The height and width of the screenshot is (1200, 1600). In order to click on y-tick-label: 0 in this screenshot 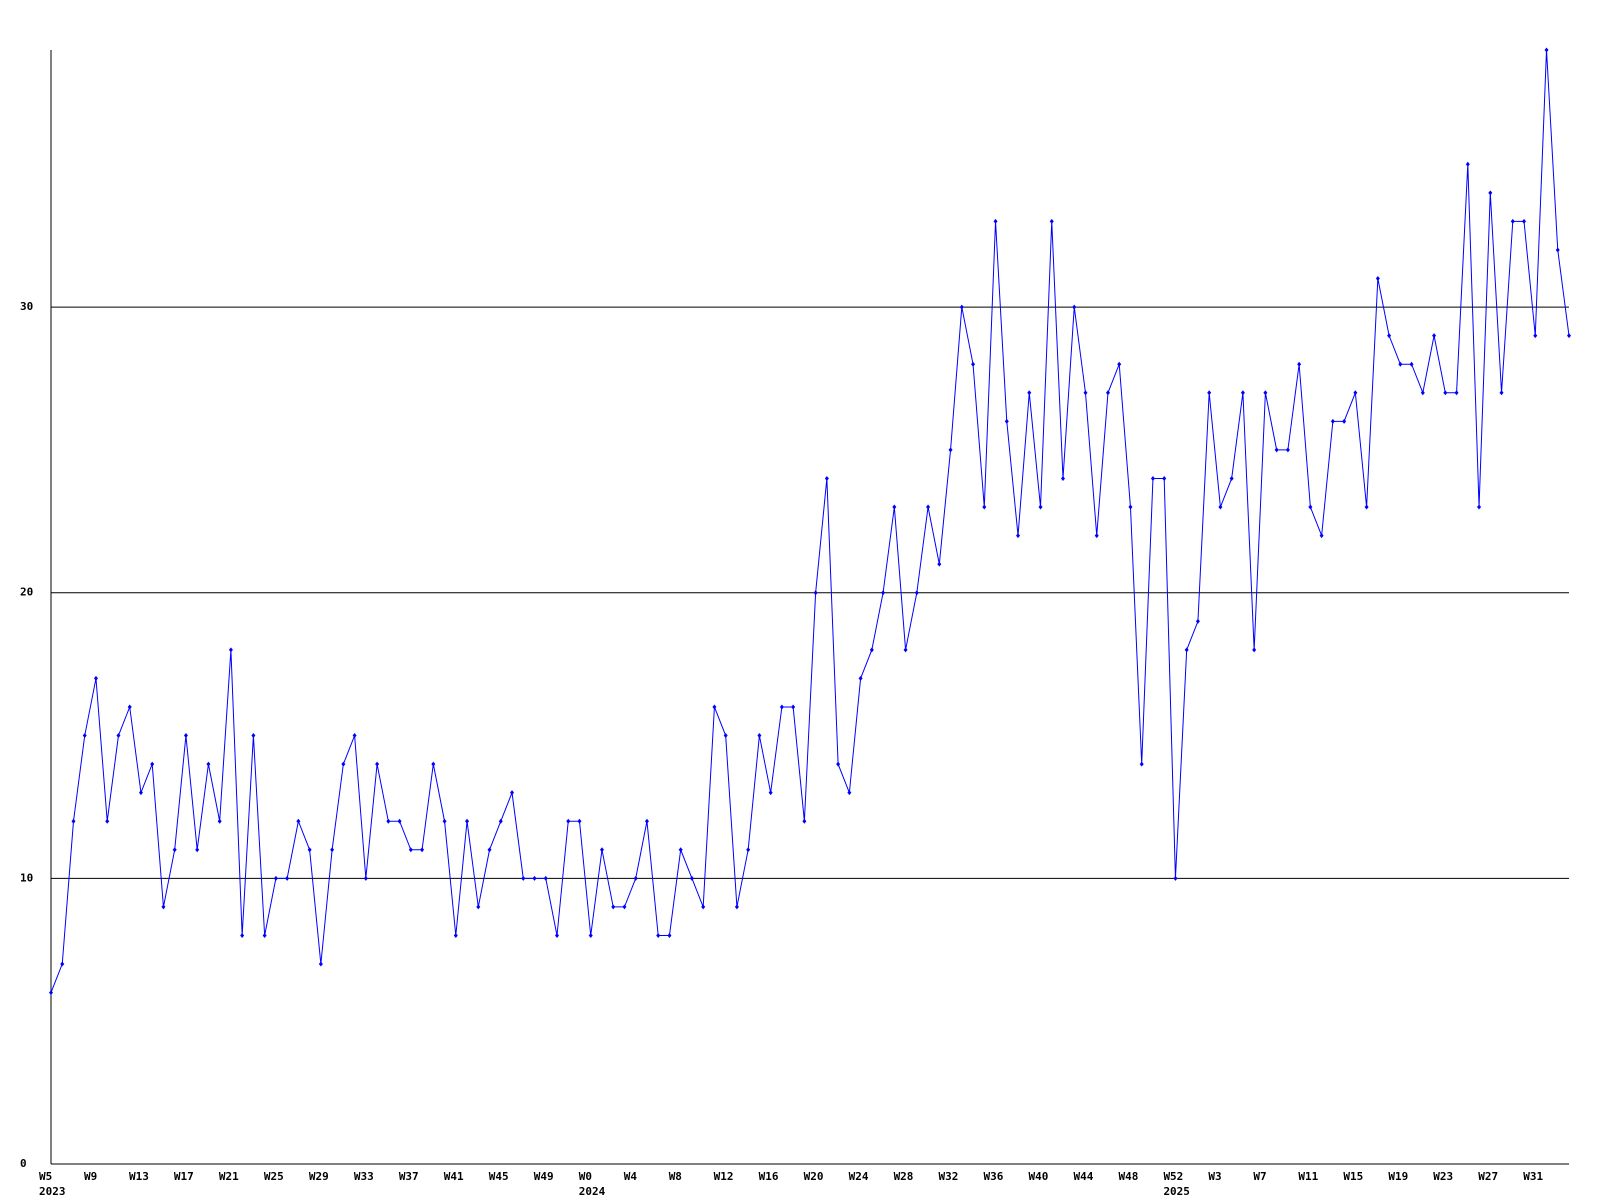, I will do `click(23, 1163)`.